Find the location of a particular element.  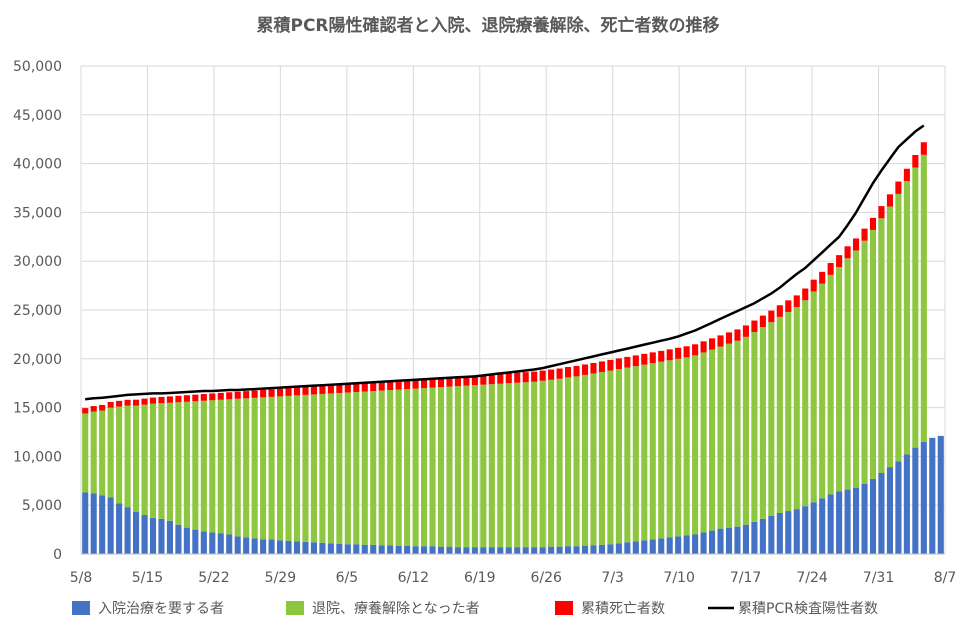

y-tick-label: 0 is located at coordinates (57, 555).